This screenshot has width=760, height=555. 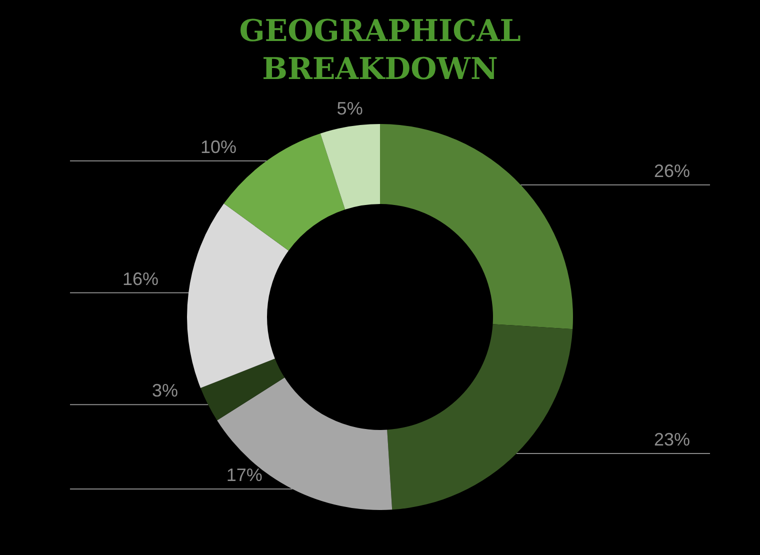 I want to click on data-label: 23%, so click(x=672, y=439).